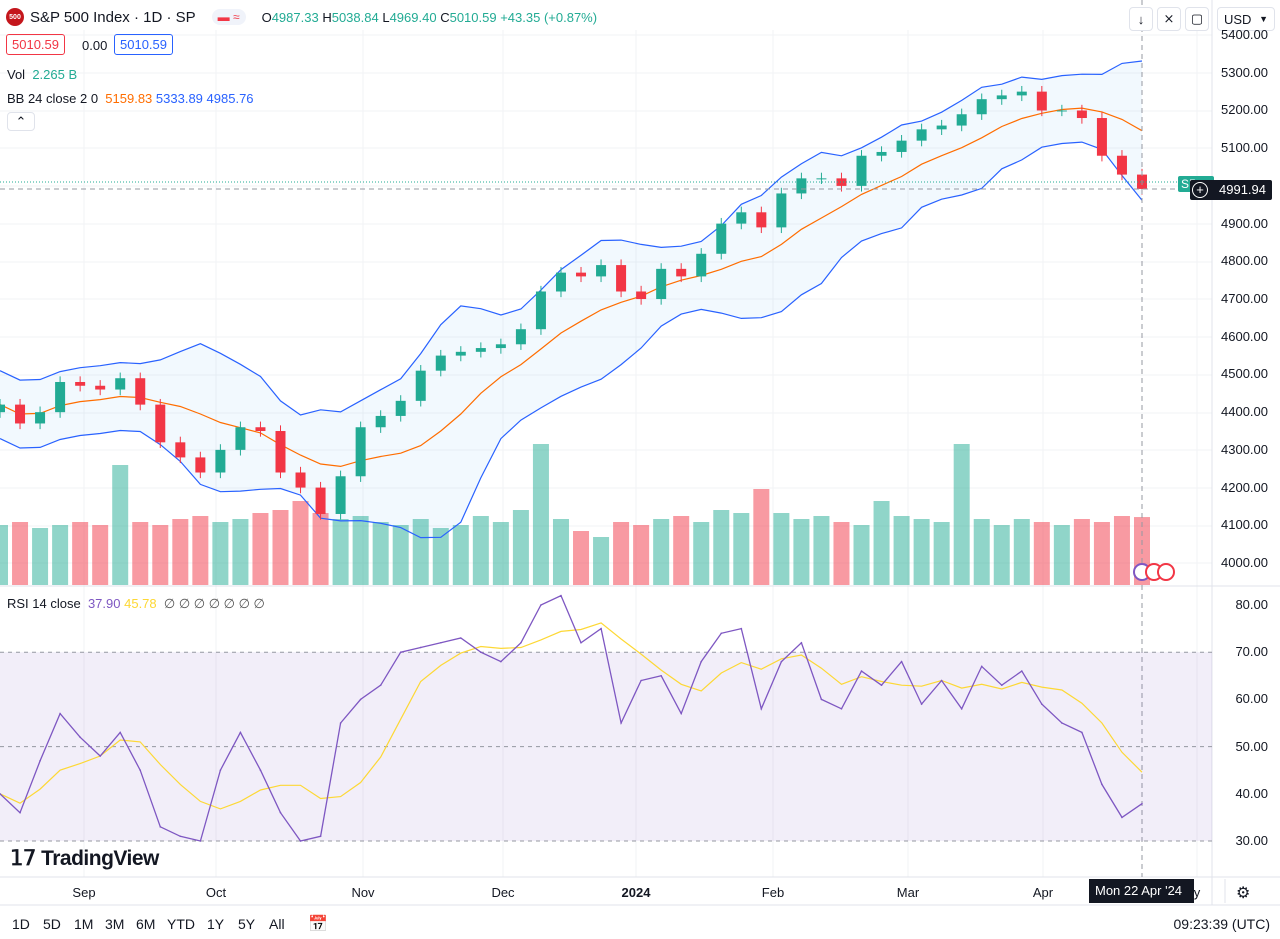 This screenshot has width=1280, height=939. What do you see at coordinates (21, 924) in the screenshot?
I see `range-button-1d: 1D` at bounding box center [21, 924].